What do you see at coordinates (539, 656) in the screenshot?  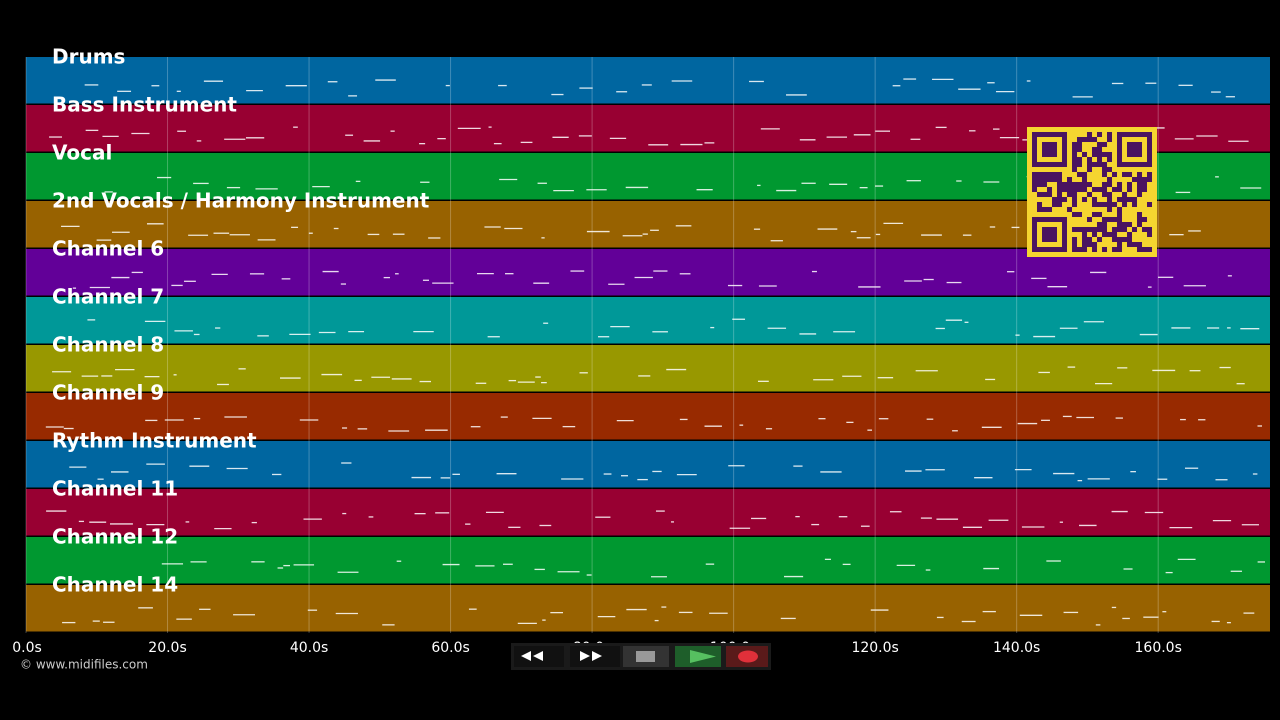 I see `rewind-button` at bounding box center [539, 656].